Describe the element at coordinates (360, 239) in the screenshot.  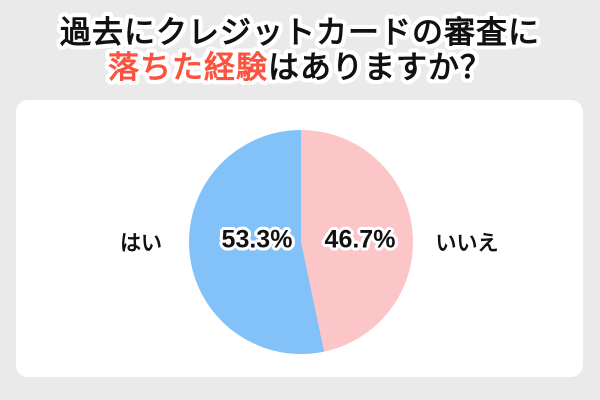
I see `slice-value-no: 46.7%` at that location.